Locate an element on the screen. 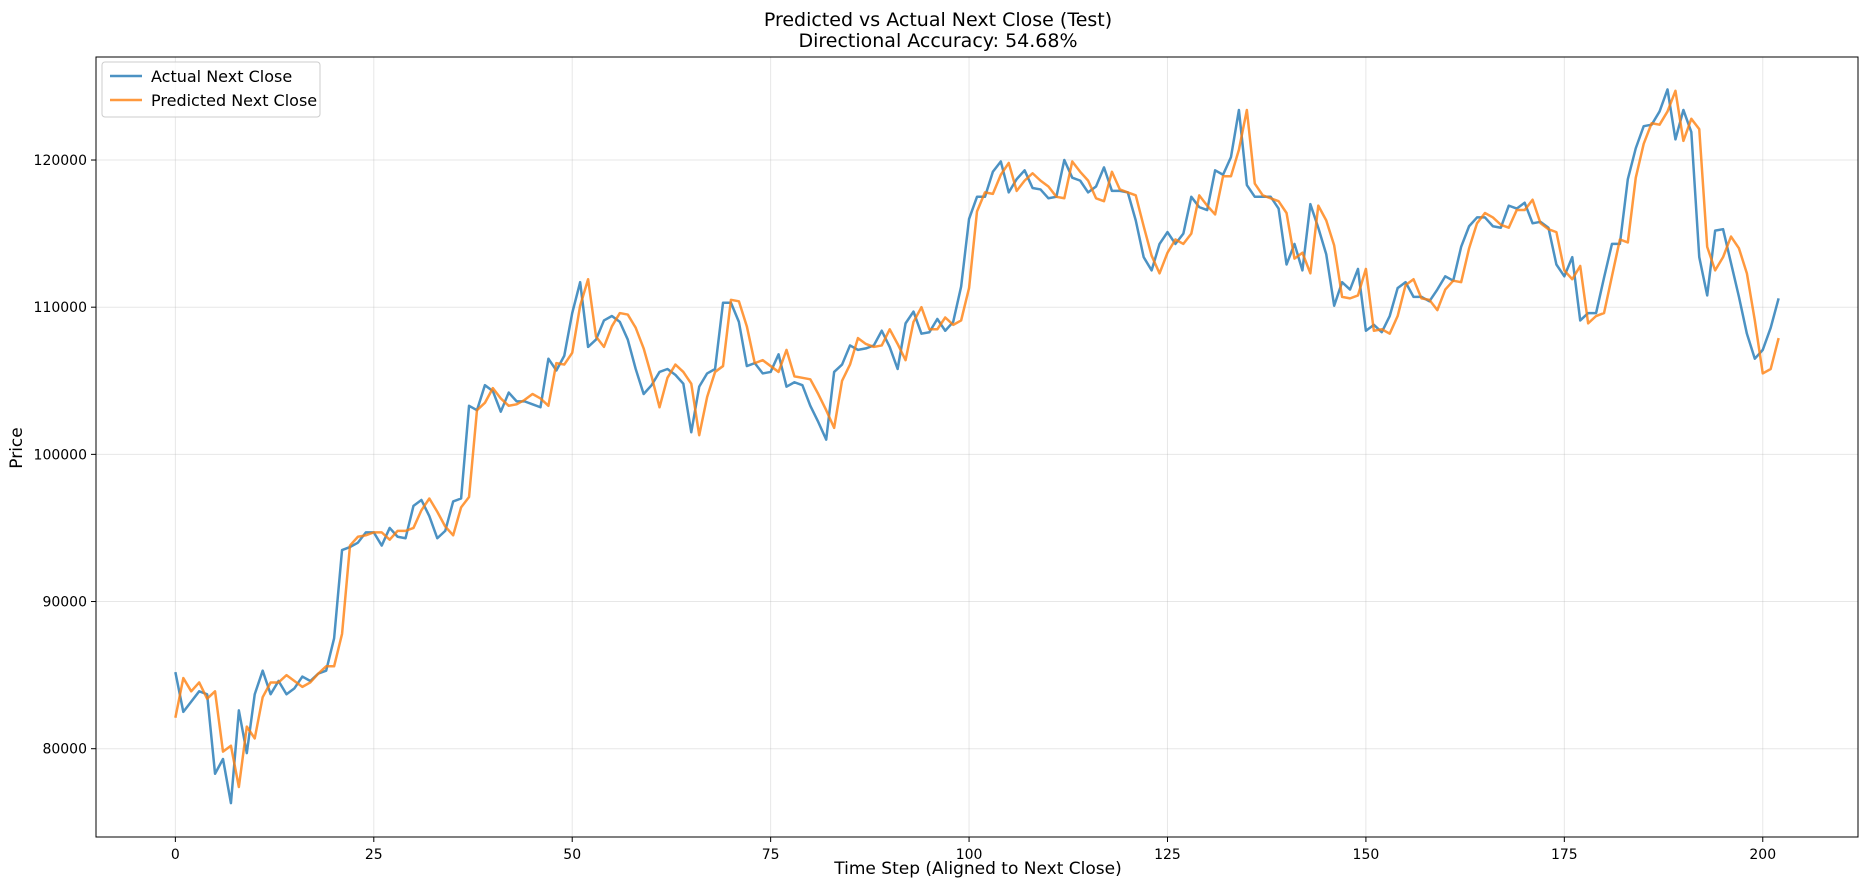  x-tick-label: 50 is located at coordinates (572, 855).